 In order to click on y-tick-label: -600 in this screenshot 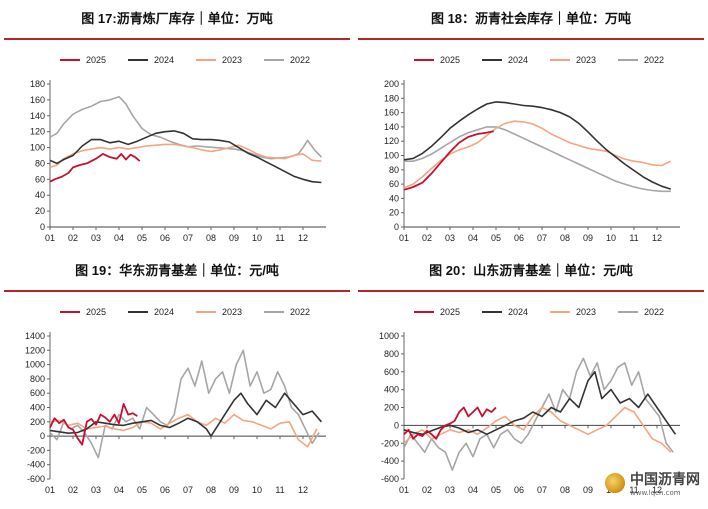, I will do `click(36, 479)`.